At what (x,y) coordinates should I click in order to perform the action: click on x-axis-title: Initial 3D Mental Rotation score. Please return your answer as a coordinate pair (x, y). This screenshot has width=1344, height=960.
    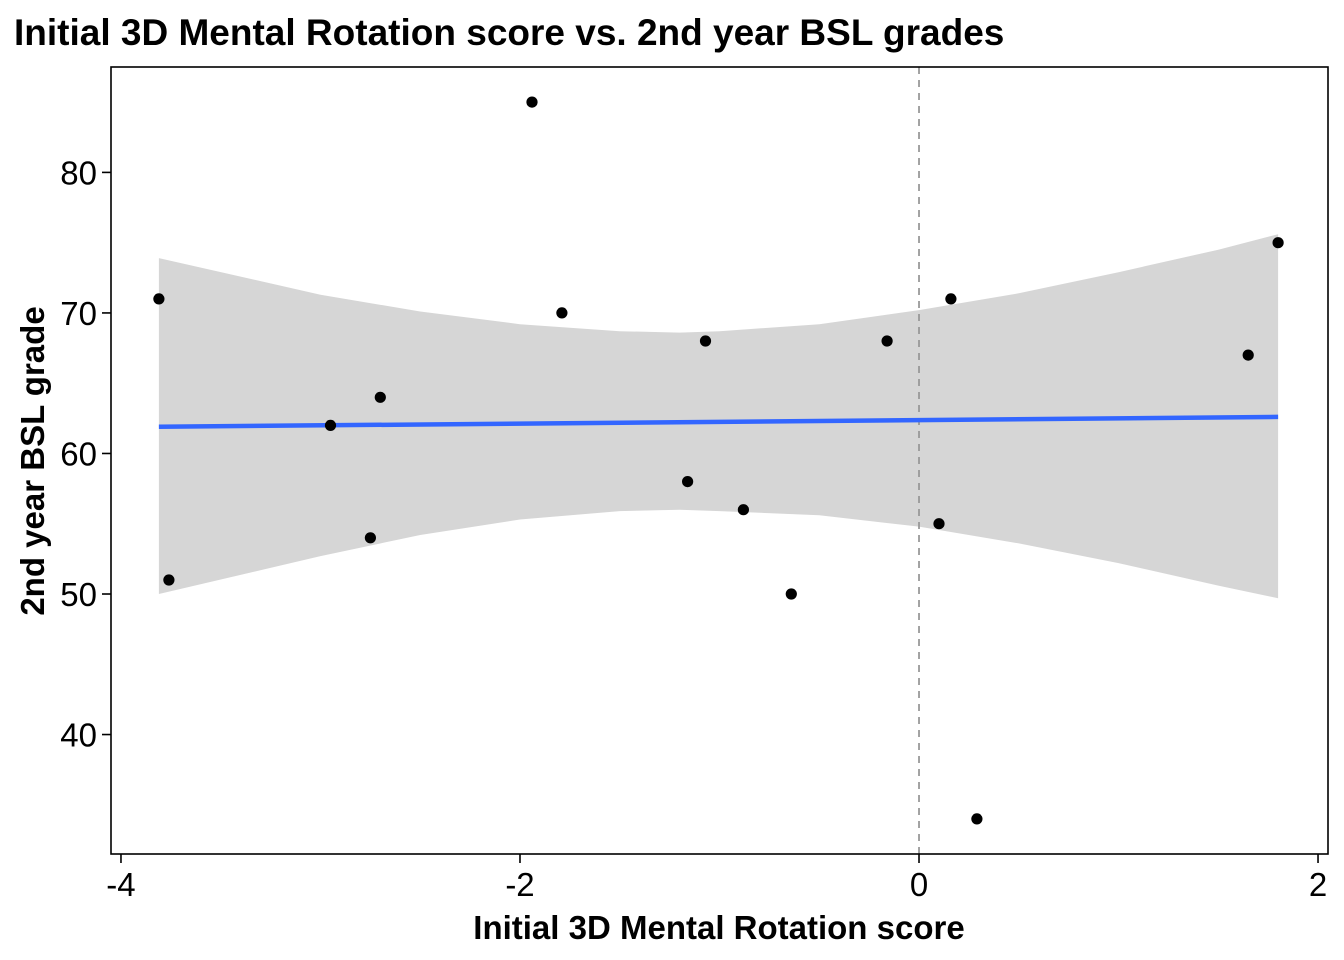
    Looking at the image, I should click on (718, 927).